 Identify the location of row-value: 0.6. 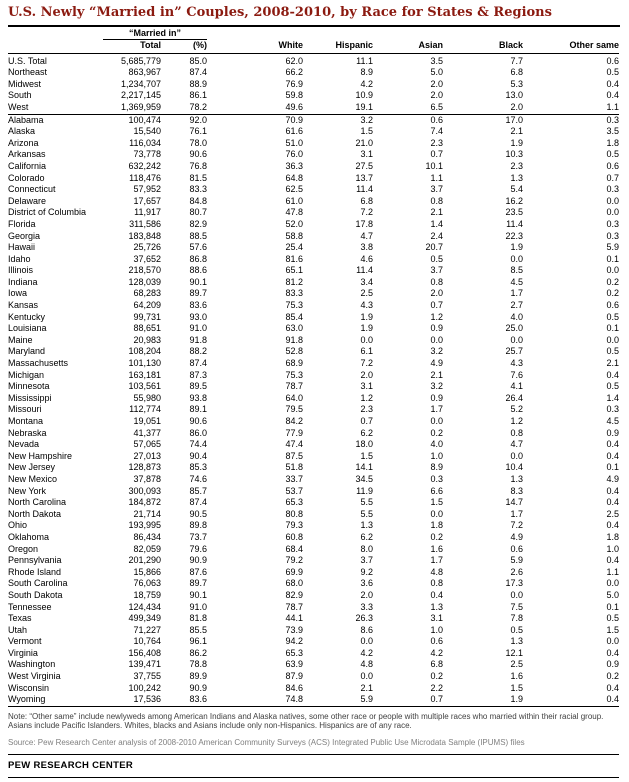
(437, 641).